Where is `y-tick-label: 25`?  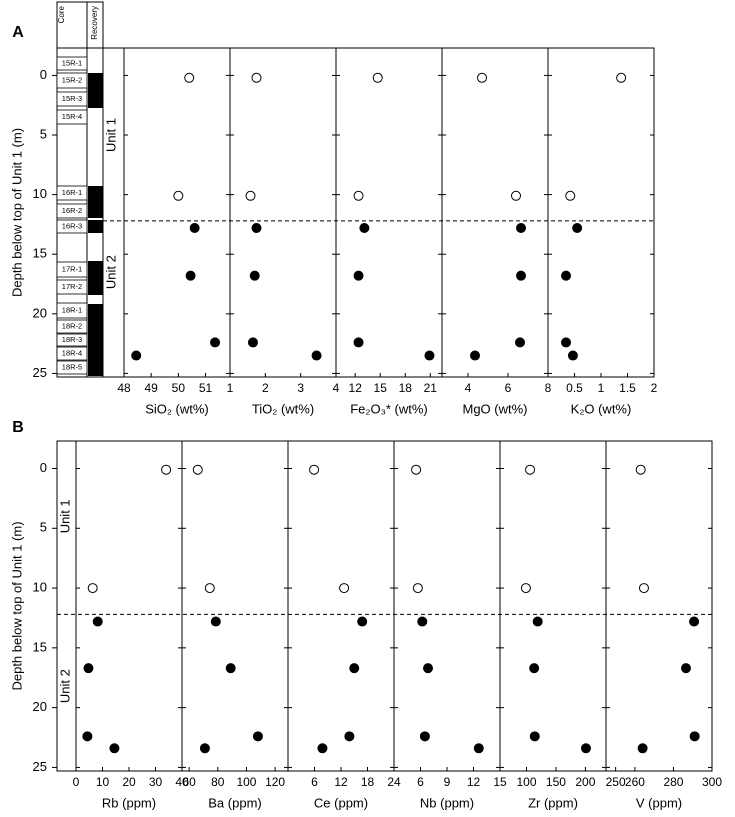 y-tick-label: 25 is located at coordinates (40, 766).